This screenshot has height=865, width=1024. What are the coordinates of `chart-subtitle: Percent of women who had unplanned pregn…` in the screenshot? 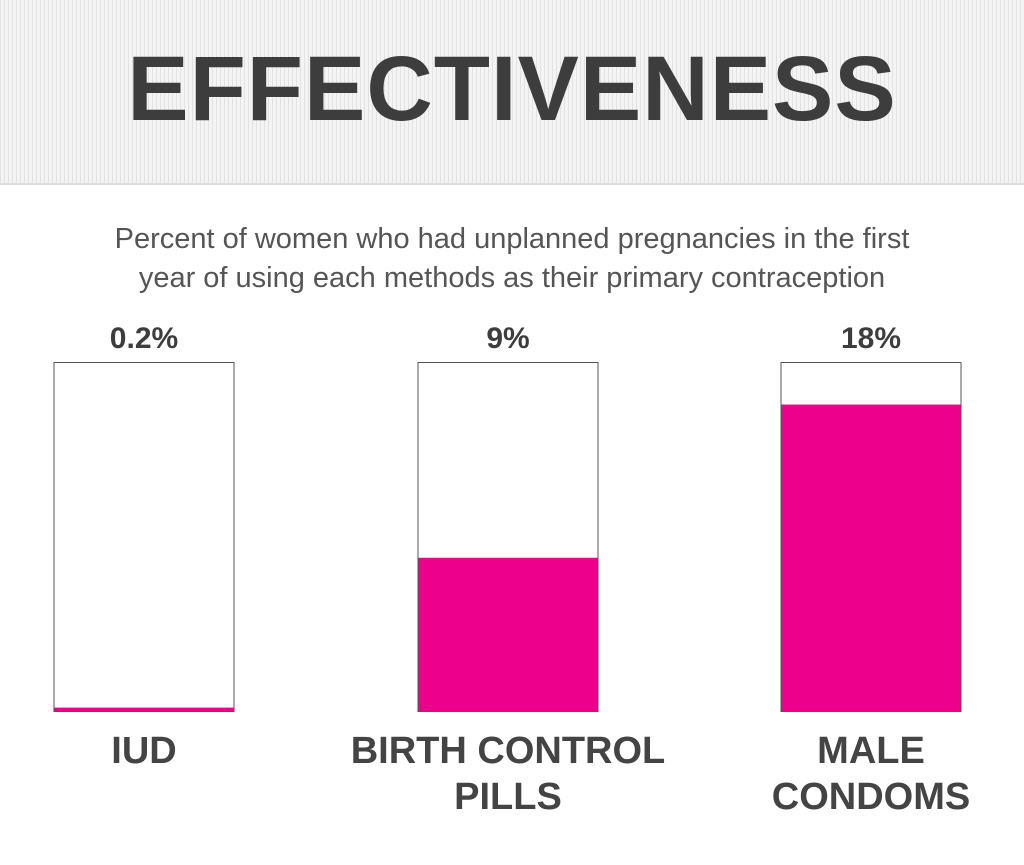 It's located at (512, 259).